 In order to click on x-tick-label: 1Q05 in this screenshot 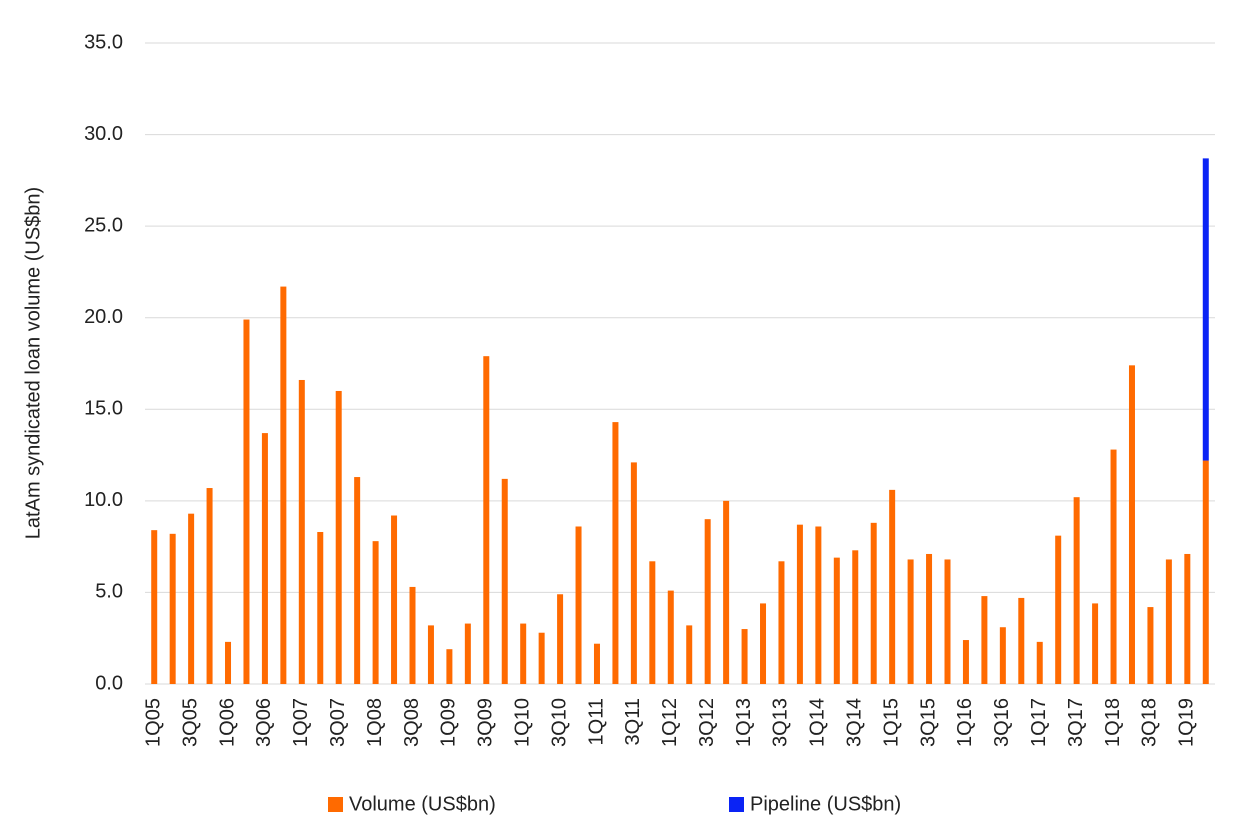, I will do `click(154, 722)`.